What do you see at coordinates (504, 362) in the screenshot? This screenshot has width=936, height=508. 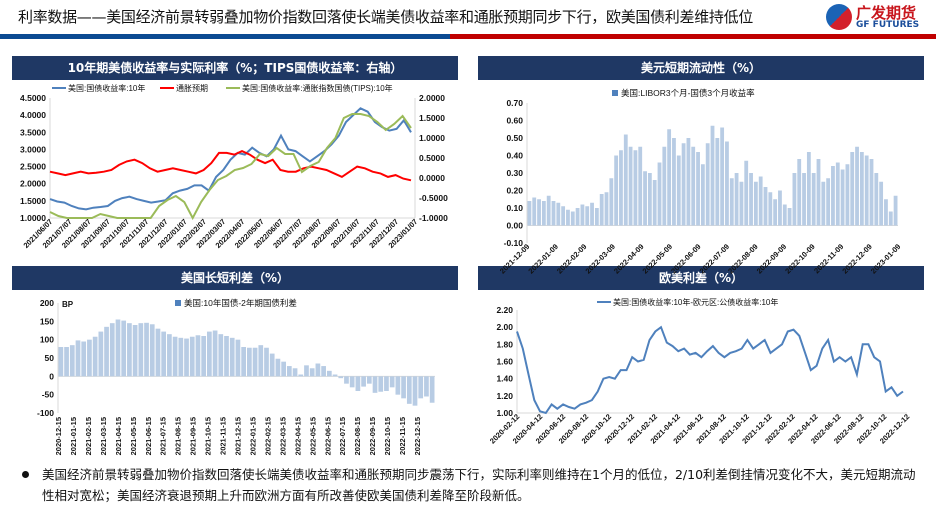 I see `y-tick-label: 1.60` at bounding box center [504, 362].